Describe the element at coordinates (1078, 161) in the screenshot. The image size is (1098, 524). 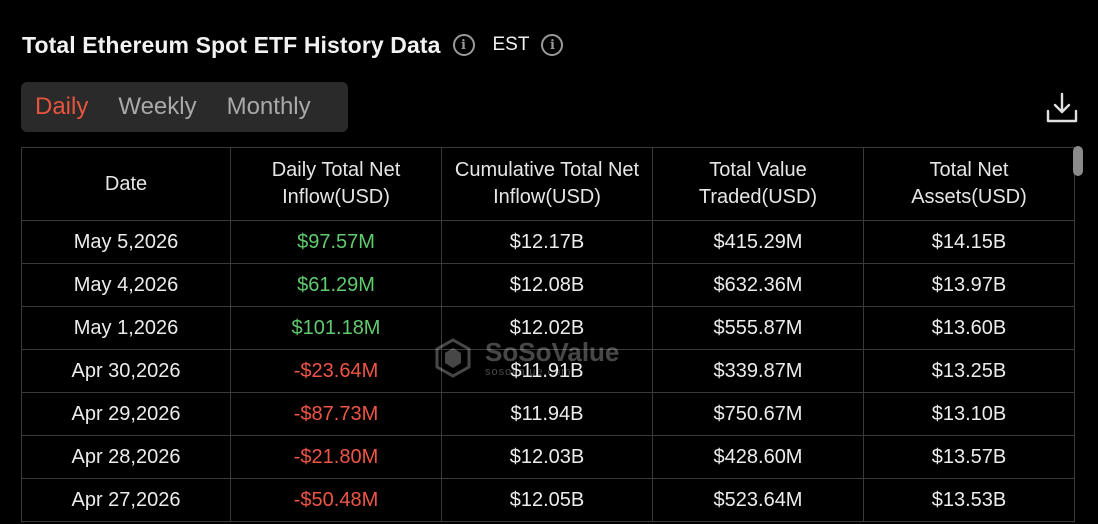
I see `table-scrollbar` at that location.